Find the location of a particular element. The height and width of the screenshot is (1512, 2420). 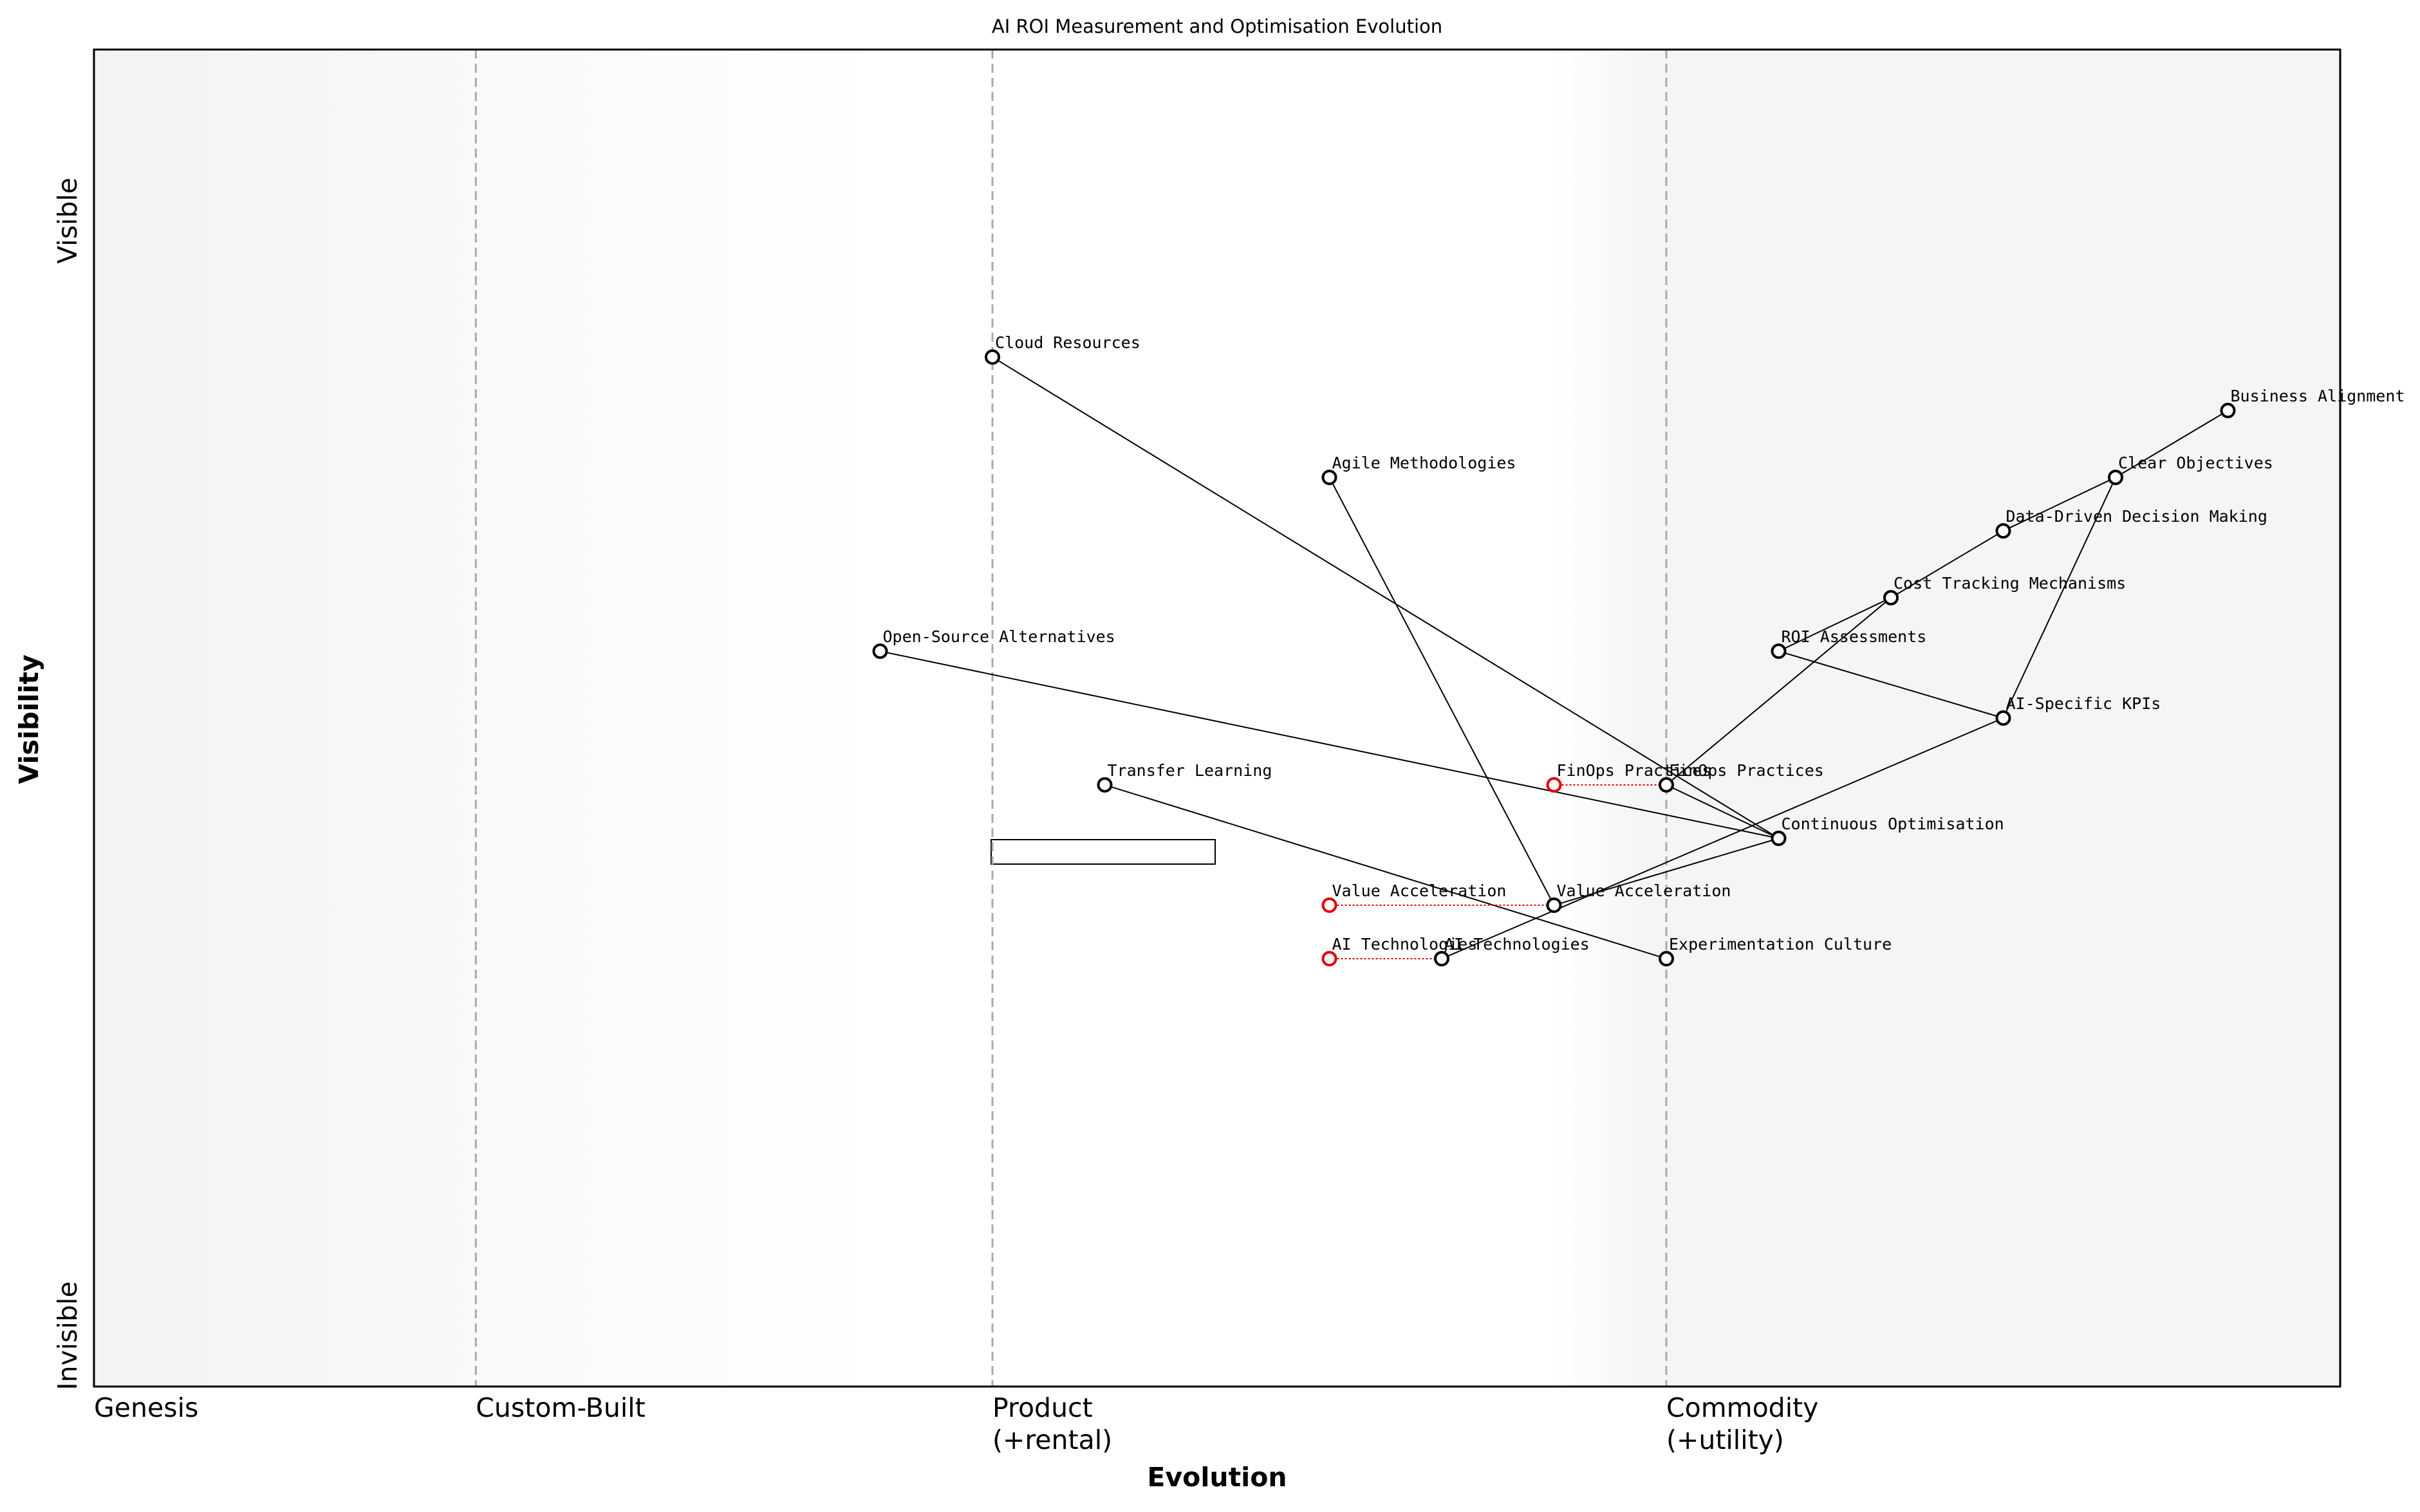

invisible-label: Invisible is located at coordinates (67, 1335).